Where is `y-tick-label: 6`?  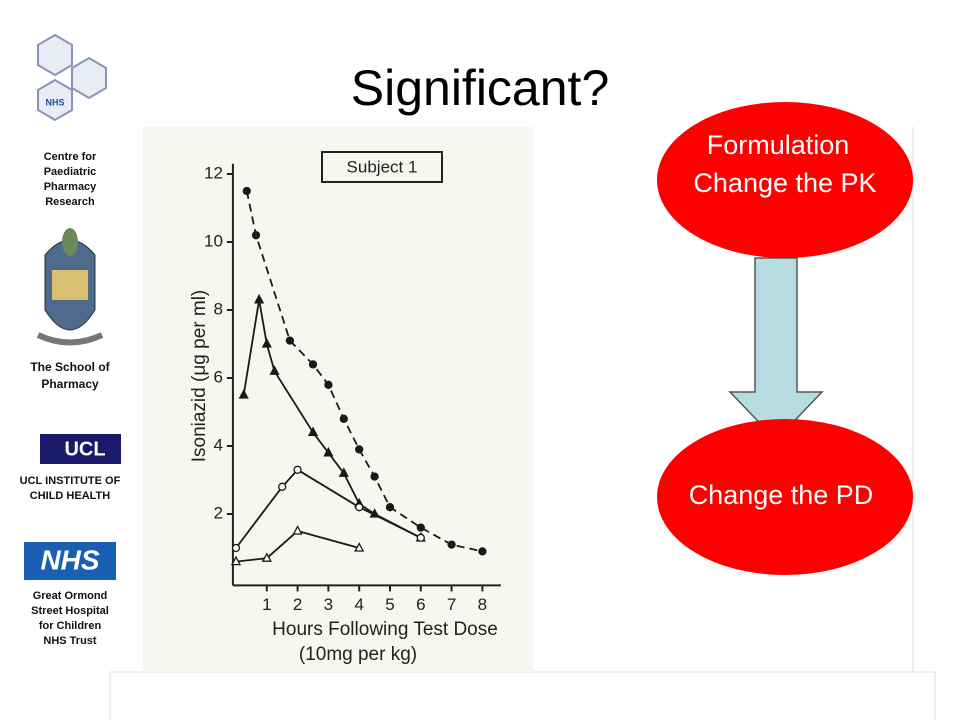
y-tick-label: 6 is located at coordinates (217, 376).